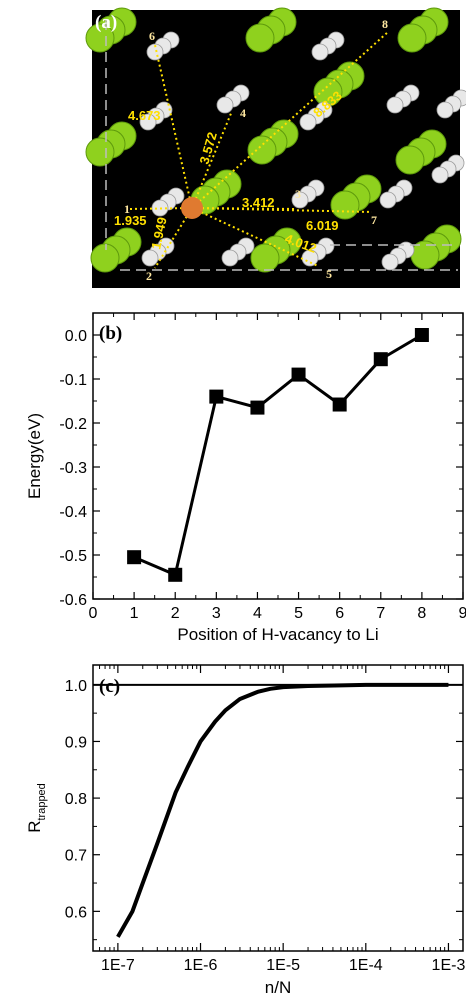 This screenshot has height=999, width=466. Describe the element at coordinates (201, 965) in the screenshot. I see `x-tick-label: 1E-6` at that location.